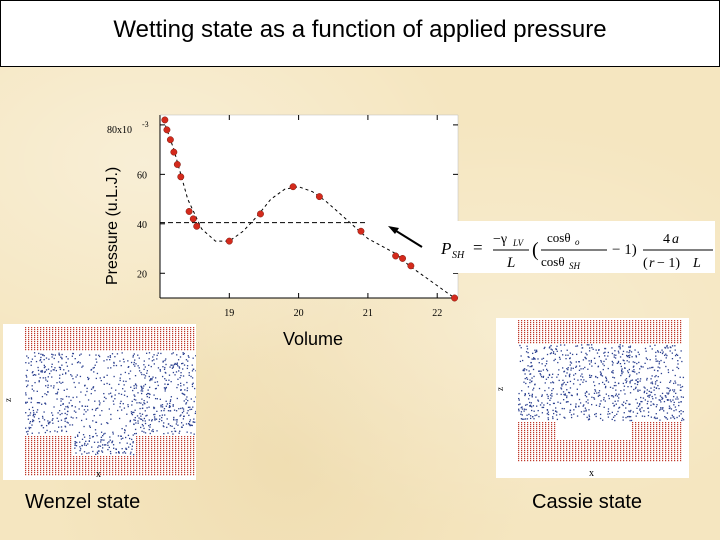 The width and height of the screenshot is (720, 540). I want to click on cassie-liquid, so click(601, 383).